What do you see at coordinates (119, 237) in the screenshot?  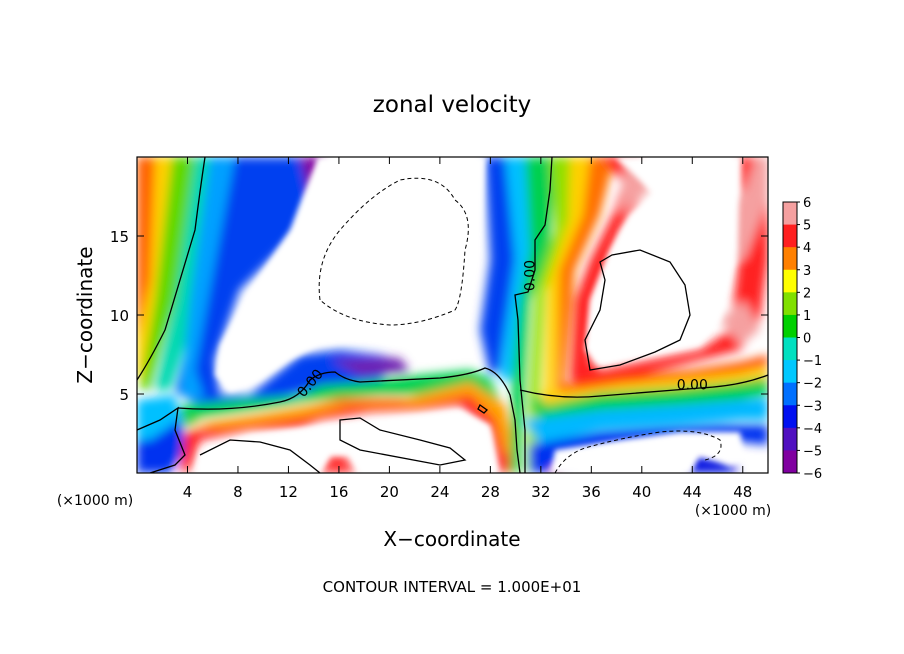 I see `y-tick-label: 15` at bounding box center [119, 237].